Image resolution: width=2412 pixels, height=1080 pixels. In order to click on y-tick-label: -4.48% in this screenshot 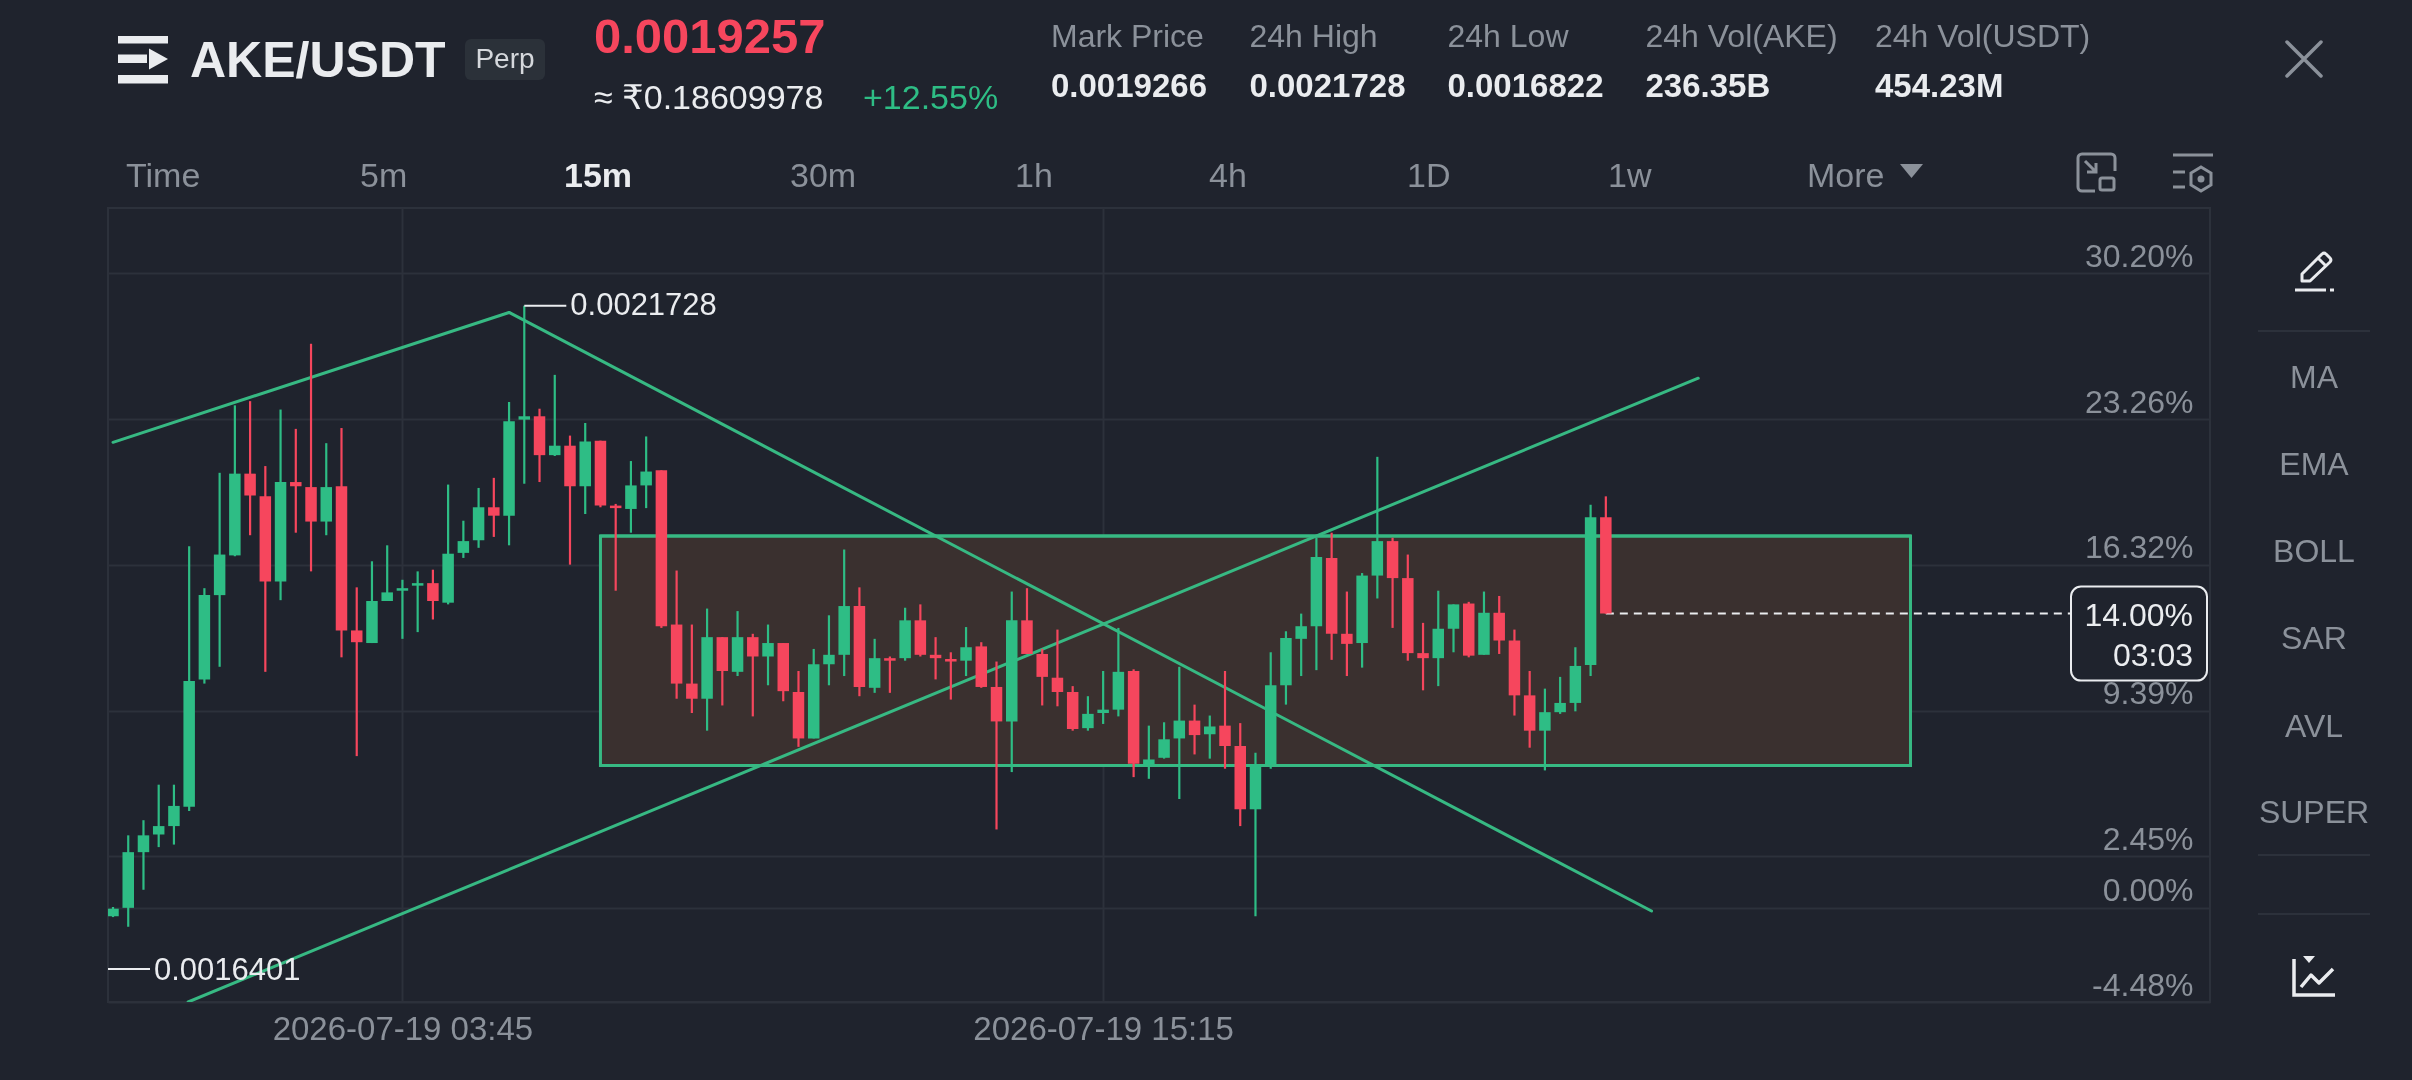, I will do `click(2143, 984)`.